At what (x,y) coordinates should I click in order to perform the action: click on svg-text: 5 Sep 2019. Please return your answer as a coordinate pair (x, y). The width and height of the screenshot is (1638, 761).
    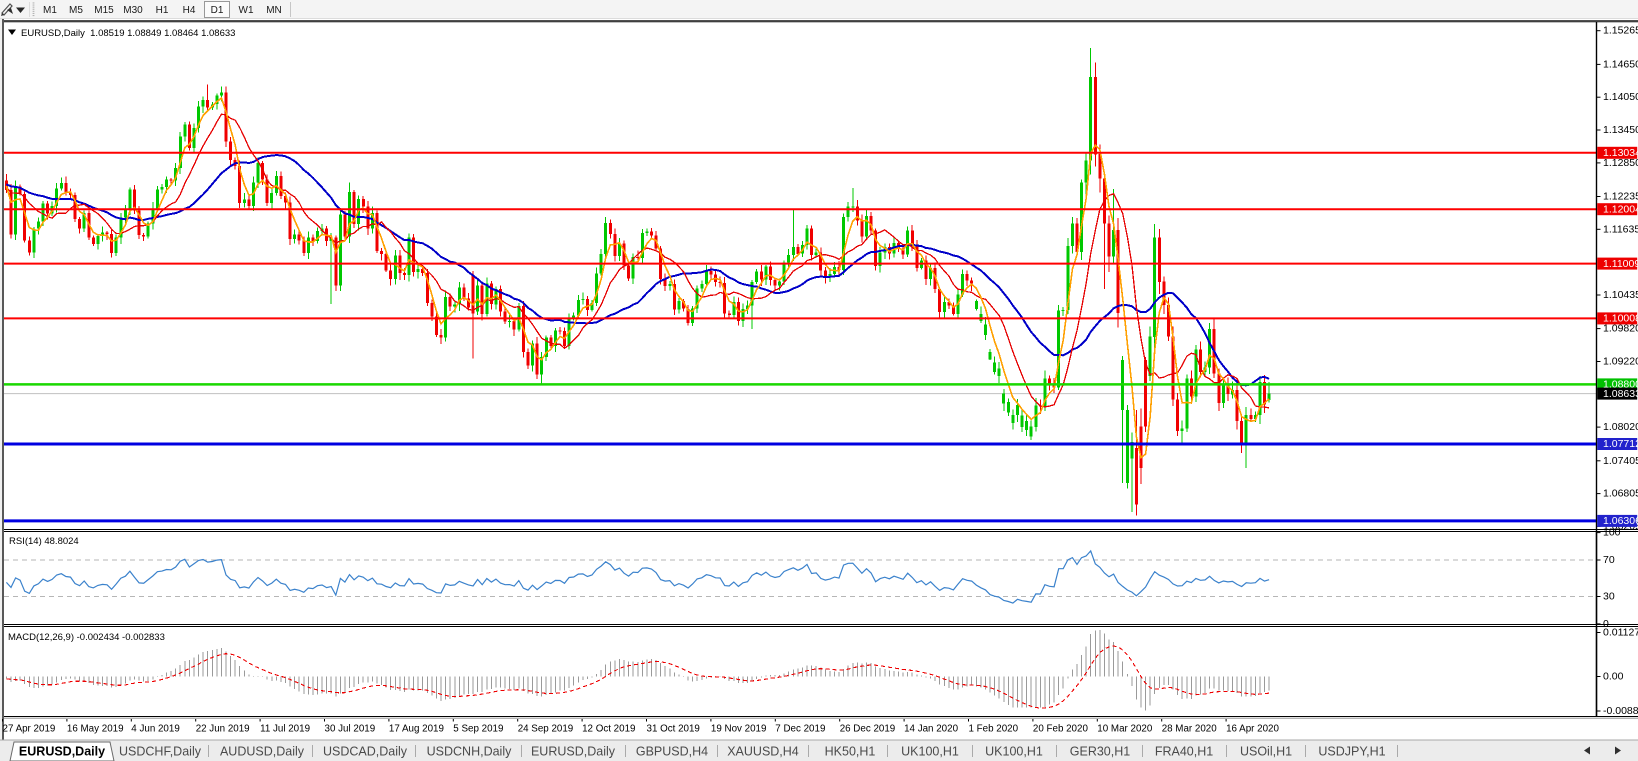
    Looking at the image, I should click on (478, 729).